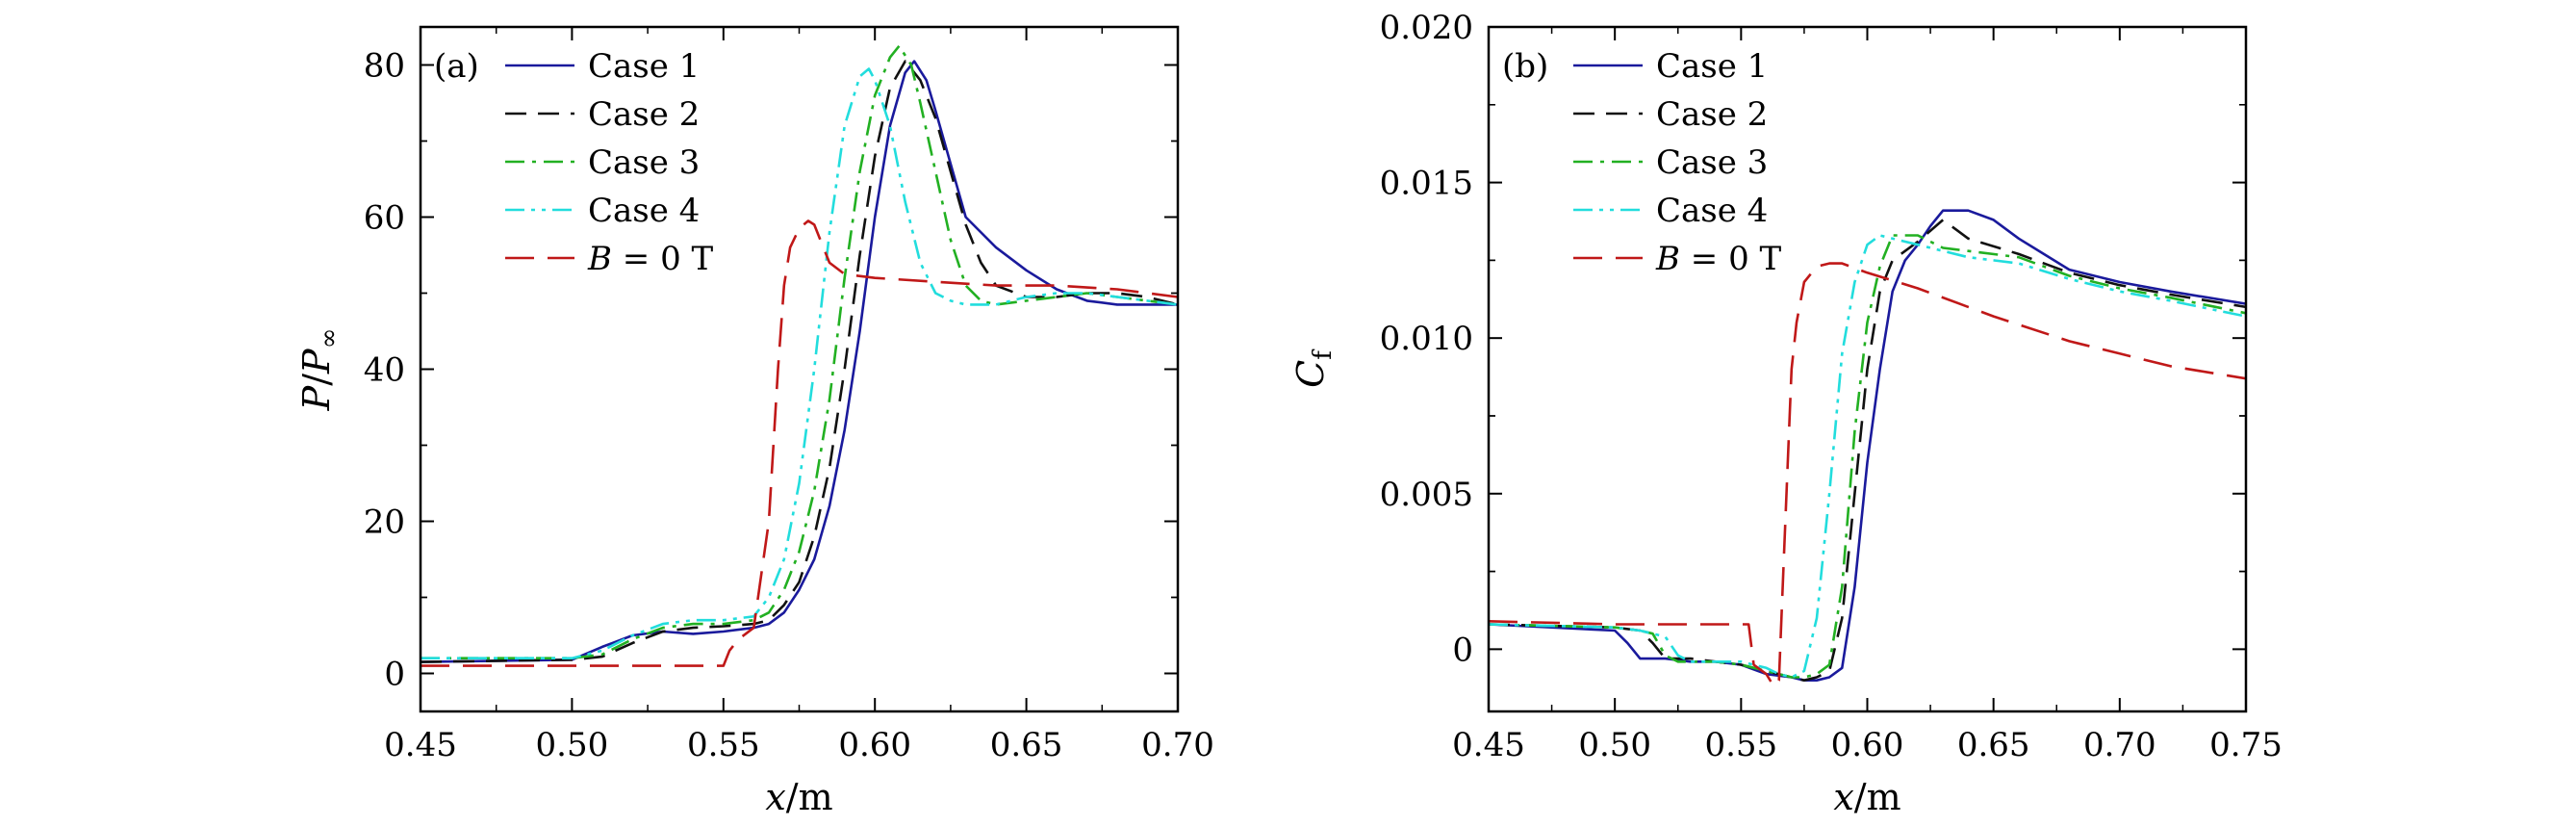  Describe the element at coordinates (319, 370) in the screenshot. I see `y-axis-label: P/P∞` at that location.